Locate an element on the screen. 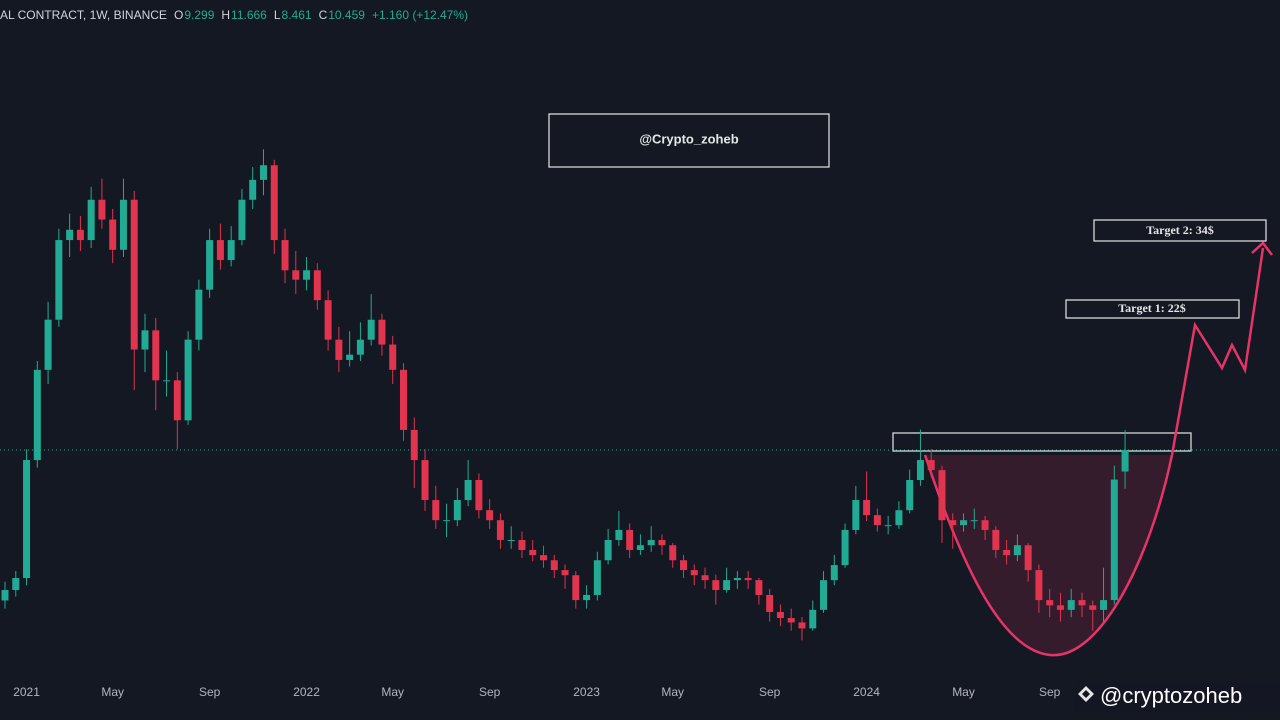 The height and width of the screenshot is (720, 1280). ohlc-value: 11.666 is located at coordinates (249, 15).